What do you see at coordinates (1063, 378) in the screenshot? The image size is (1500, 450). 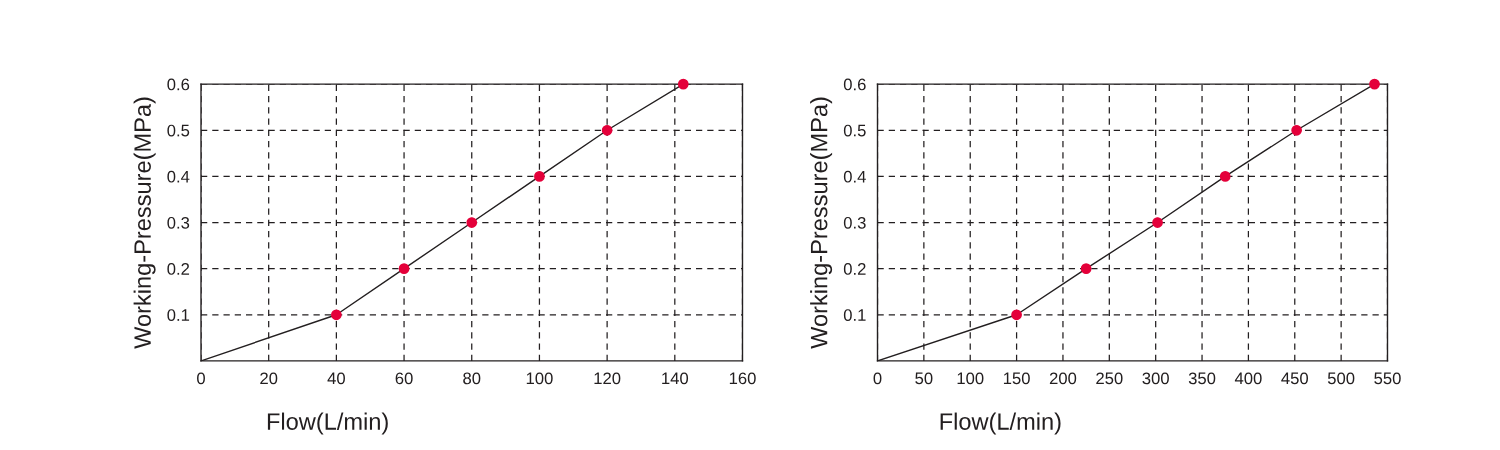 I see `x-tick-label: 200` at bounding box center [1063, 378].